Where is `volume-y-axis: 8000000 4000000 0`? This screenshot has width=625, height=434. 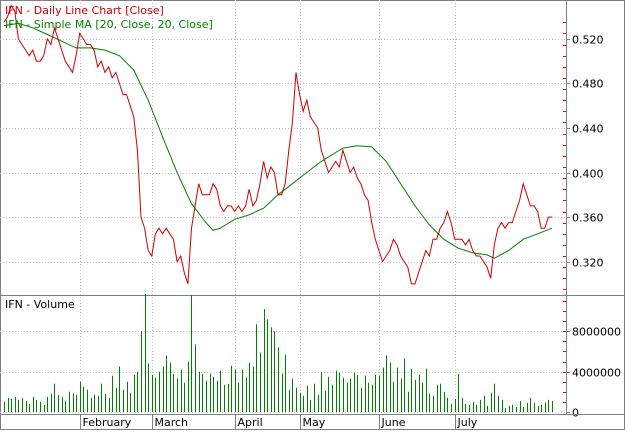 volume-y-axis: 8000000 4000000 0 is located at coordinates (592, 360).